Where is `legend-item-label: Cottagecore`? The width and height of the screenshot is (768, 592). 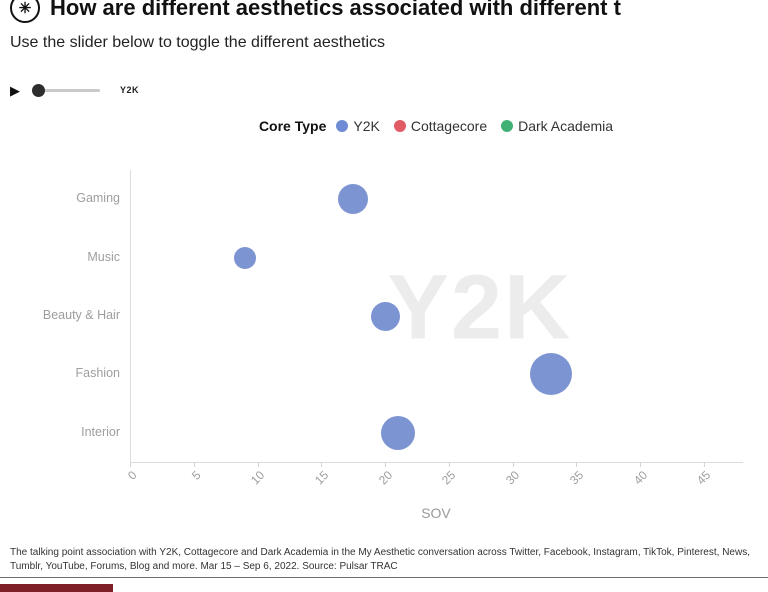
legend-item-label: Cottagecore is located at coordinates (449, 126).